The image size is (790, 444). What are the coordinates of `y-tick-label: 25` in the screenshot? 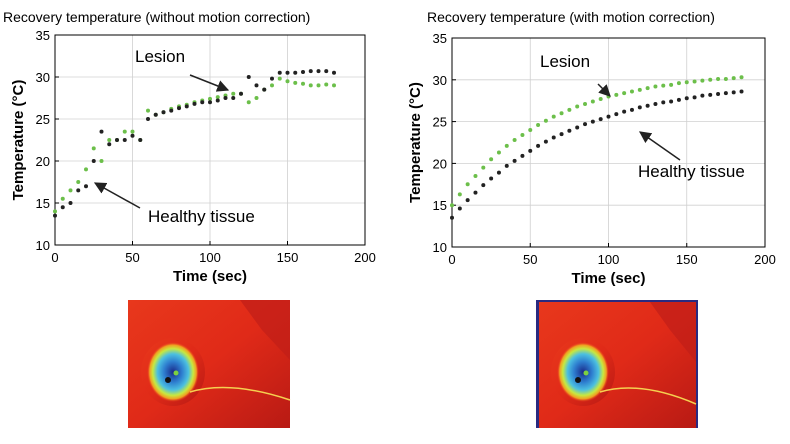 It's located at (440, 122).